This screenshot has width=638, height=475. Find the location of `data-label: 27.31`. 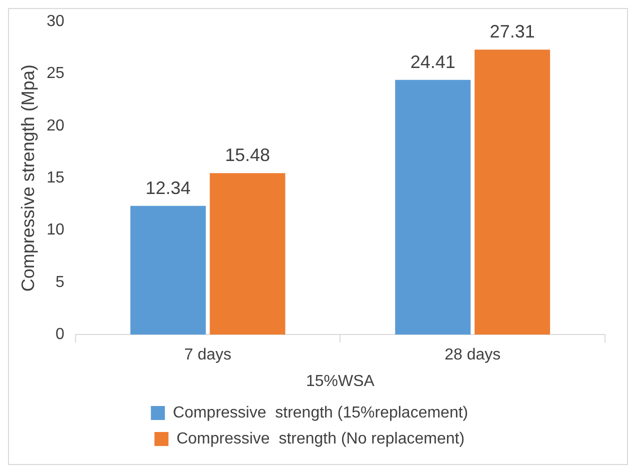

data-label: 27.31 is located at coordinates (512, 32).